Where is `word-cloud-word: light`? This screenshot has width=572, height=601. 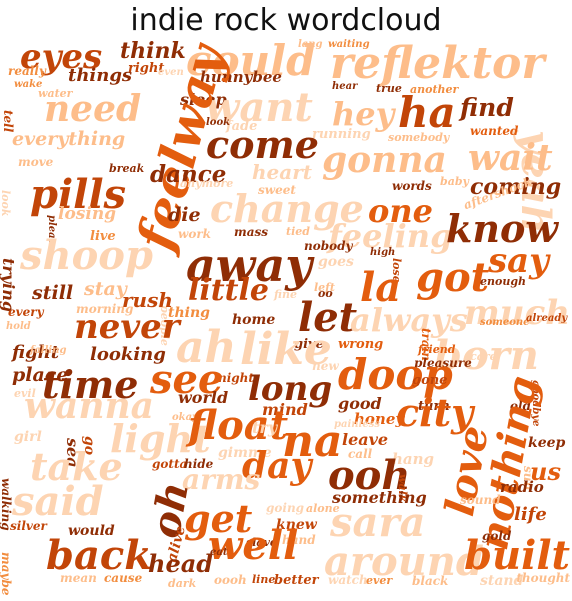
word-cloud-word: light is located at coordinates (160, 438).